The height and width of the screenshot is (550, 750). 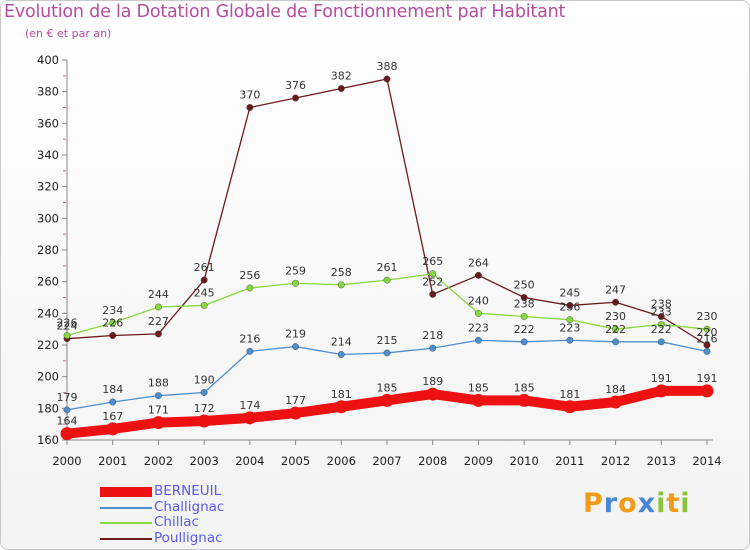 What do you see at coordinates (158, 321) in the screenshot?
I see `data-label-poullignac: 227` at bounding box center [158, 321].